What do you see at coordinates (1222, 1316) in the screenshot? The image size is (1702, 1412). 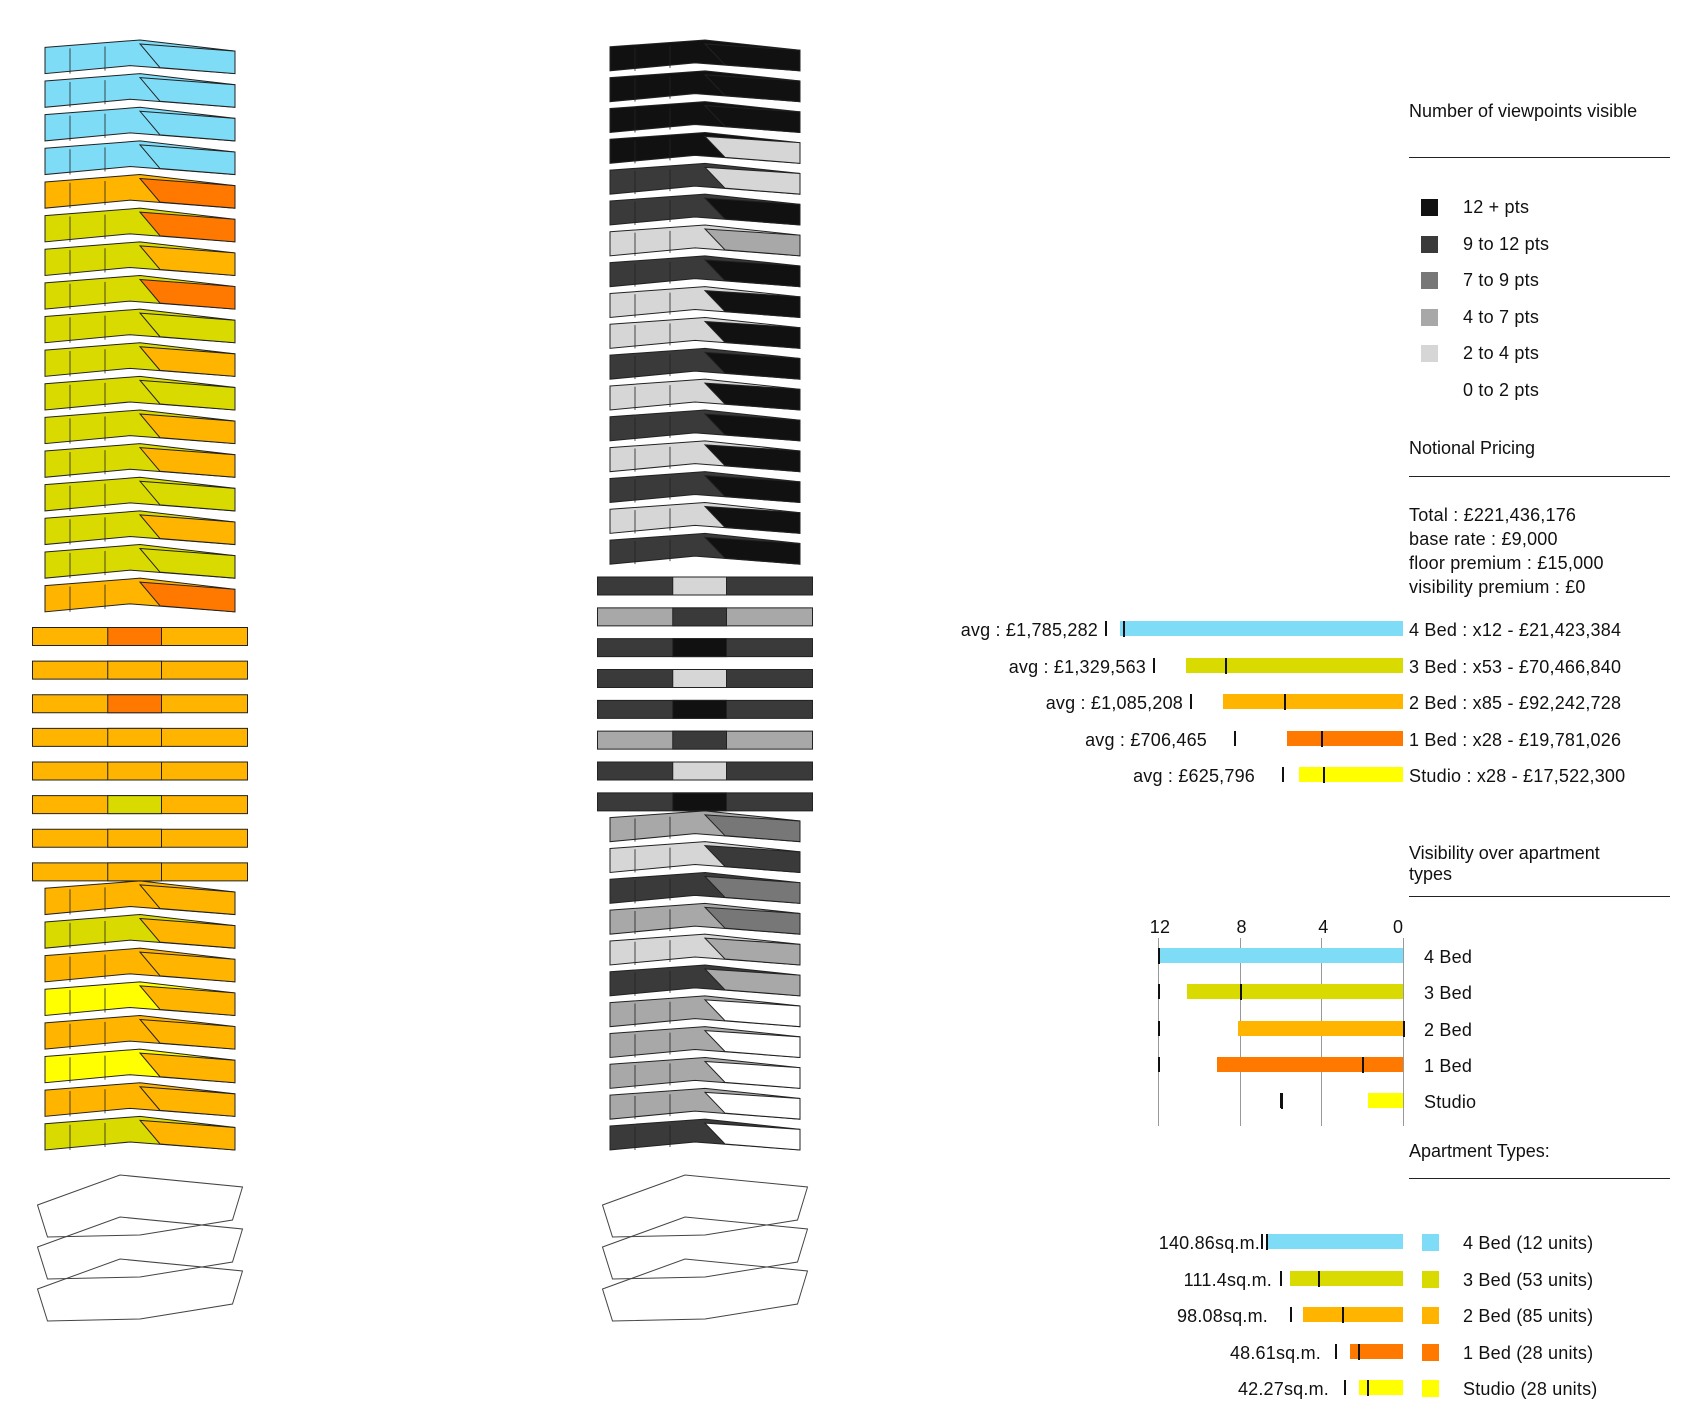 I see `apartment-area: 98.08sq.m.` at bounding box center [1222, 1316].